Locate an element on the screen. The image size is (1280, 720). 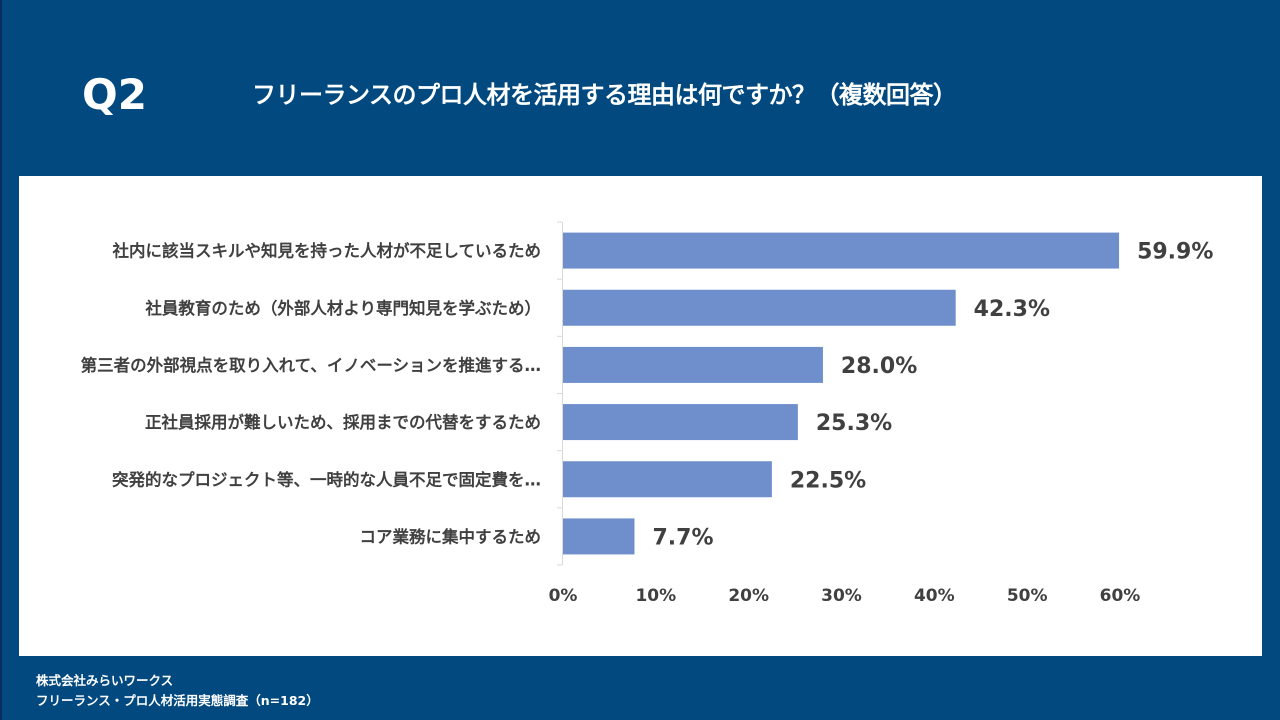
category-label: 正社員採用が難しいため、採用までの代替をするため is located at coordinates (343, 422).